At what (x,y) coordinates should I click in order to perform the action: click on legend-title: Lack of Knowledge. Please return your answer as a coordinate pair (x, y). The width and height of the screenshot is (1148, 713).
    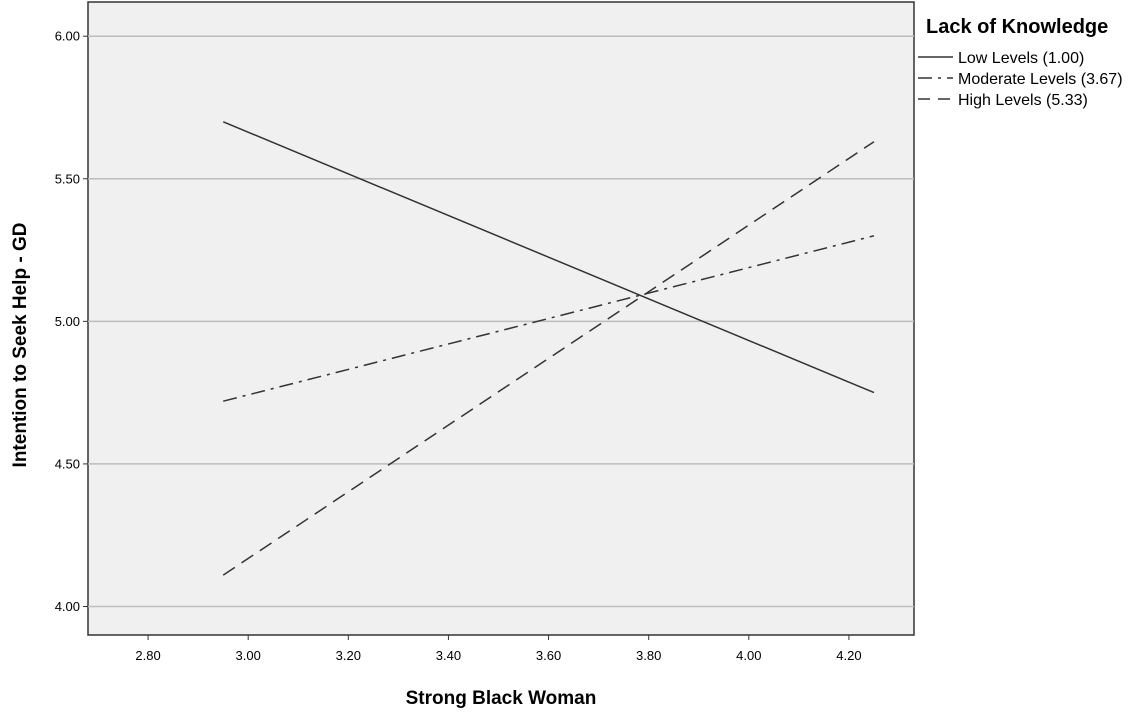
    Looking at the image, I should click on (1017, 27).